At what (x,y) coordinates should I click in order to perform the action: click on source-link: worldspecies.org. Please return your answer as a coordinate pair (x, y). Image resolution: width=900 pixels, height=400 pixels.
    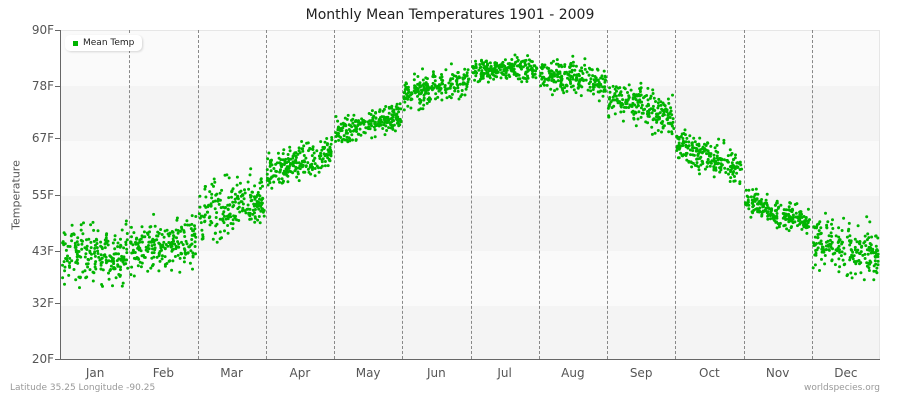
    Looking at the image, I should click on (841, 388).